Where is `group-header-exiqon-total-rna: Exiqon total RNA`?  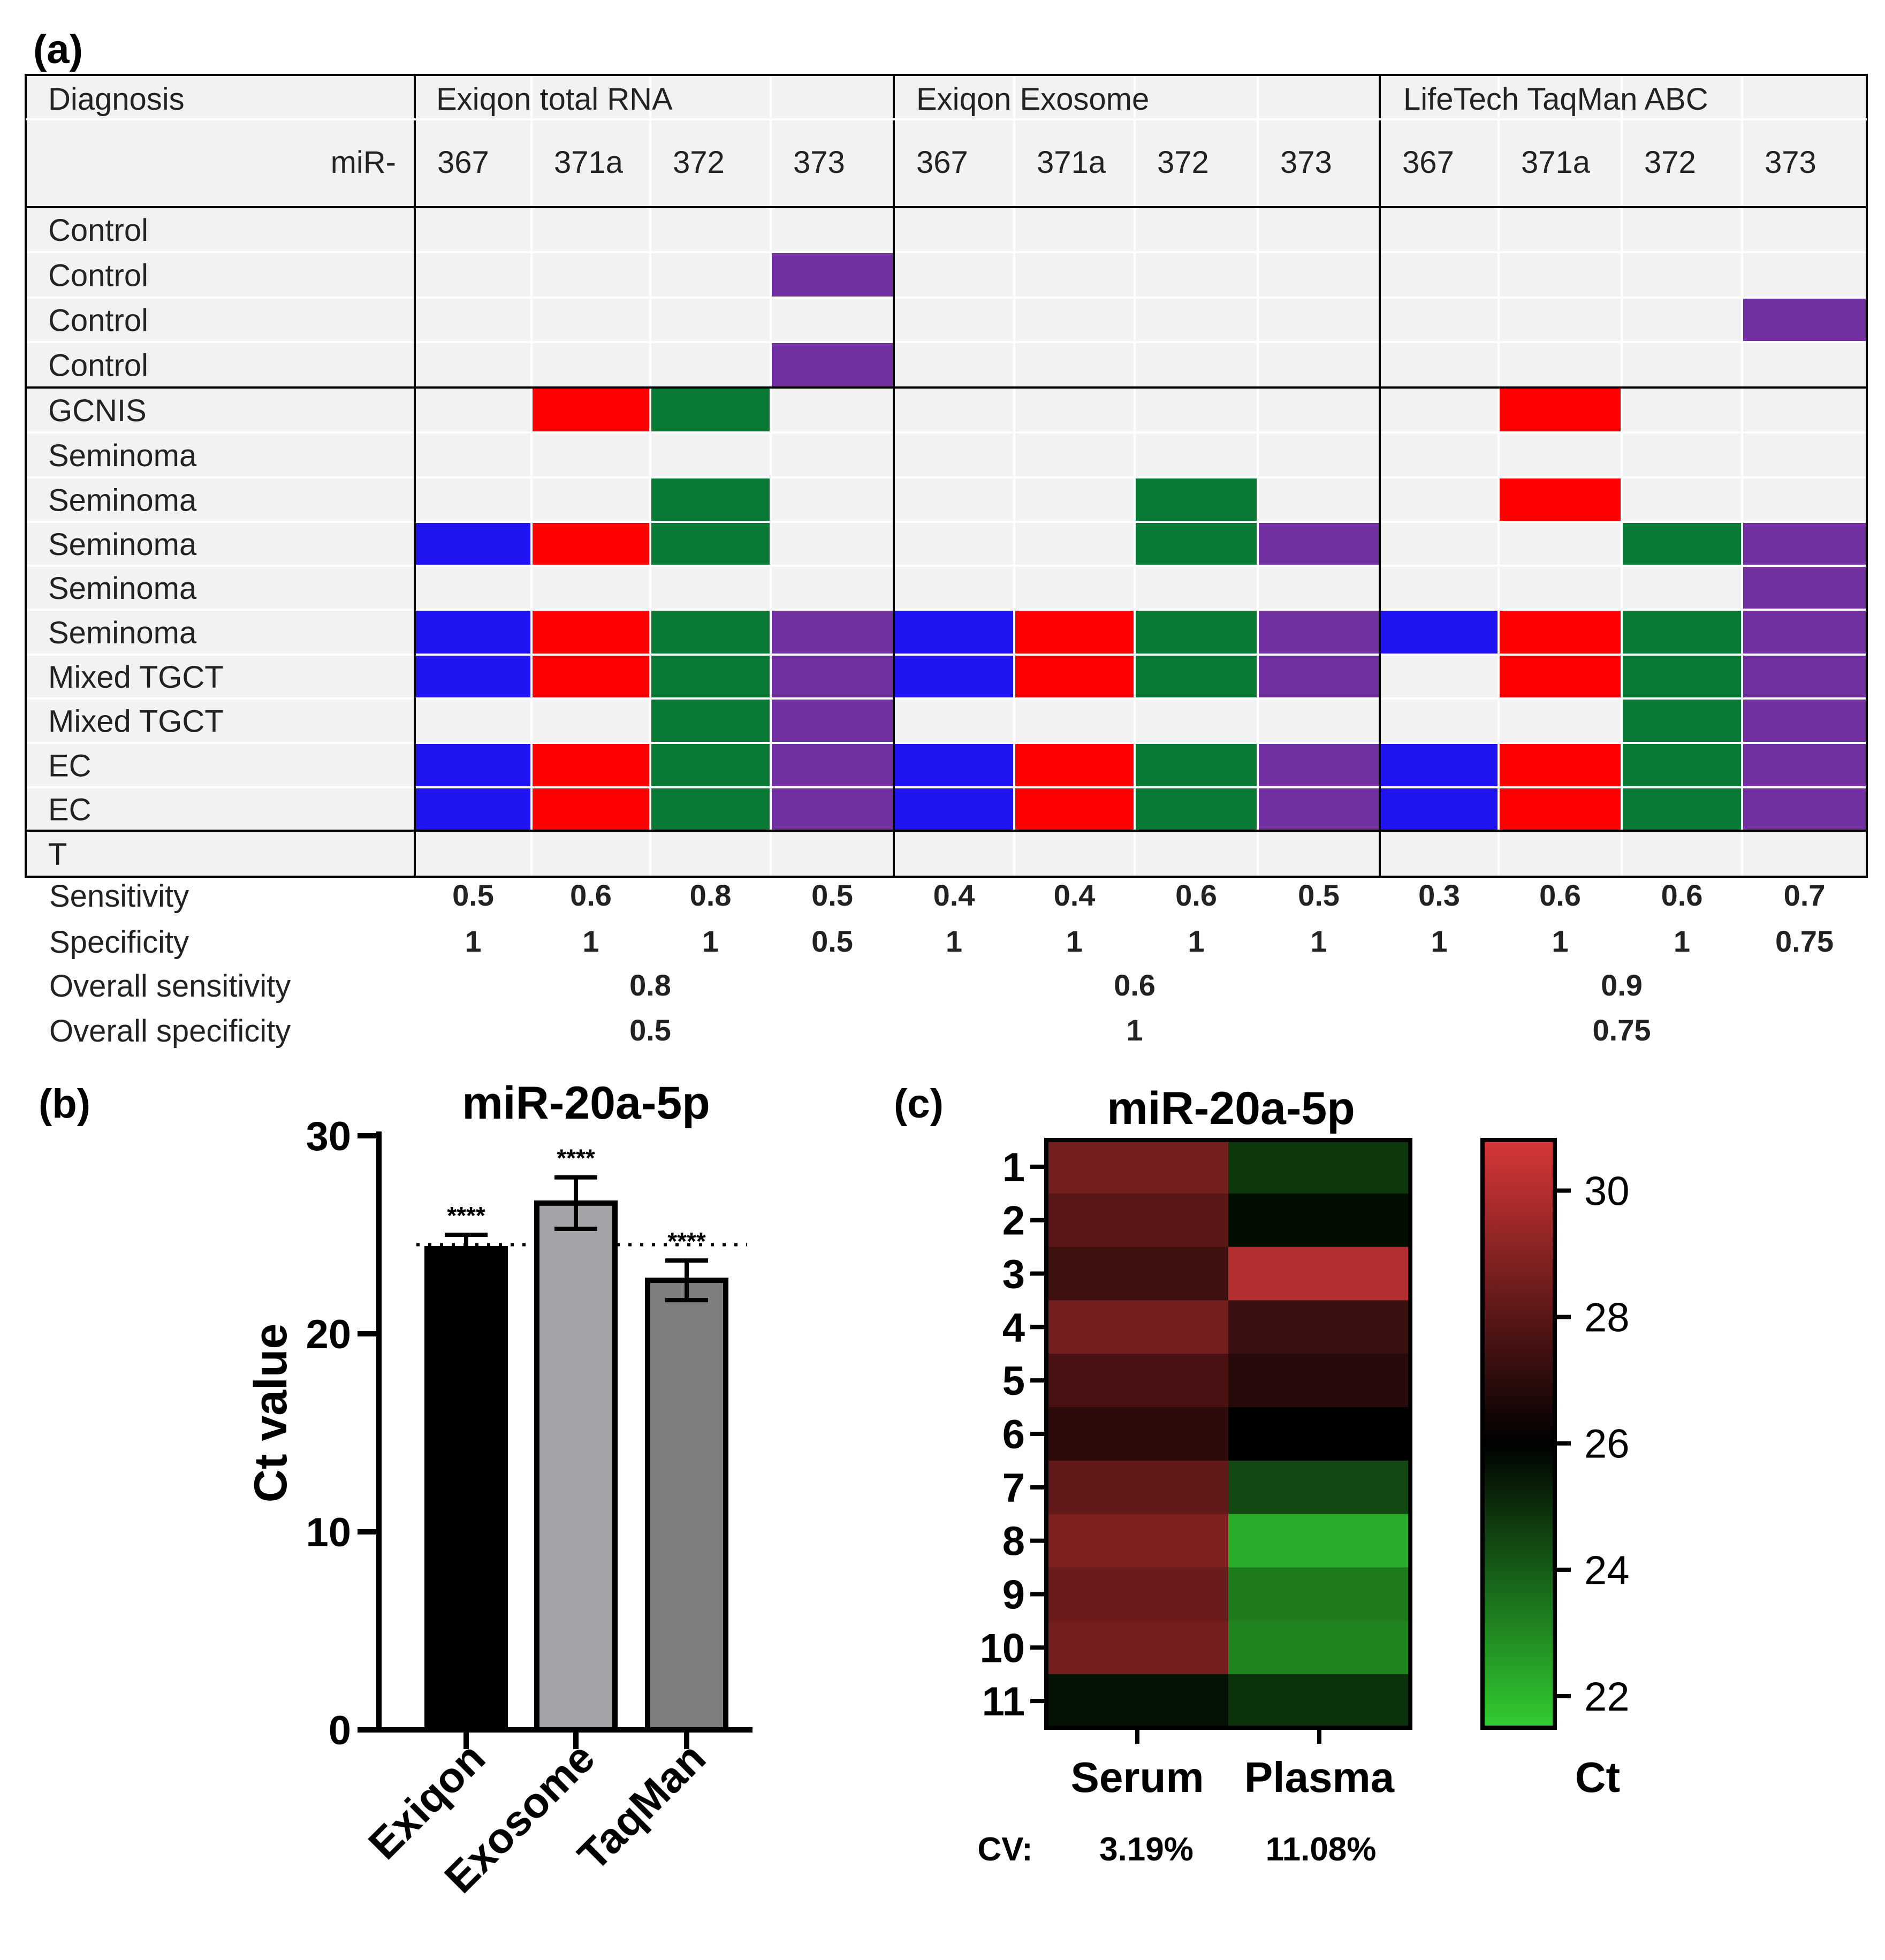 group-header-exiqon-total-rna: Exiqon total RNA is located at coordinates (554, 100).